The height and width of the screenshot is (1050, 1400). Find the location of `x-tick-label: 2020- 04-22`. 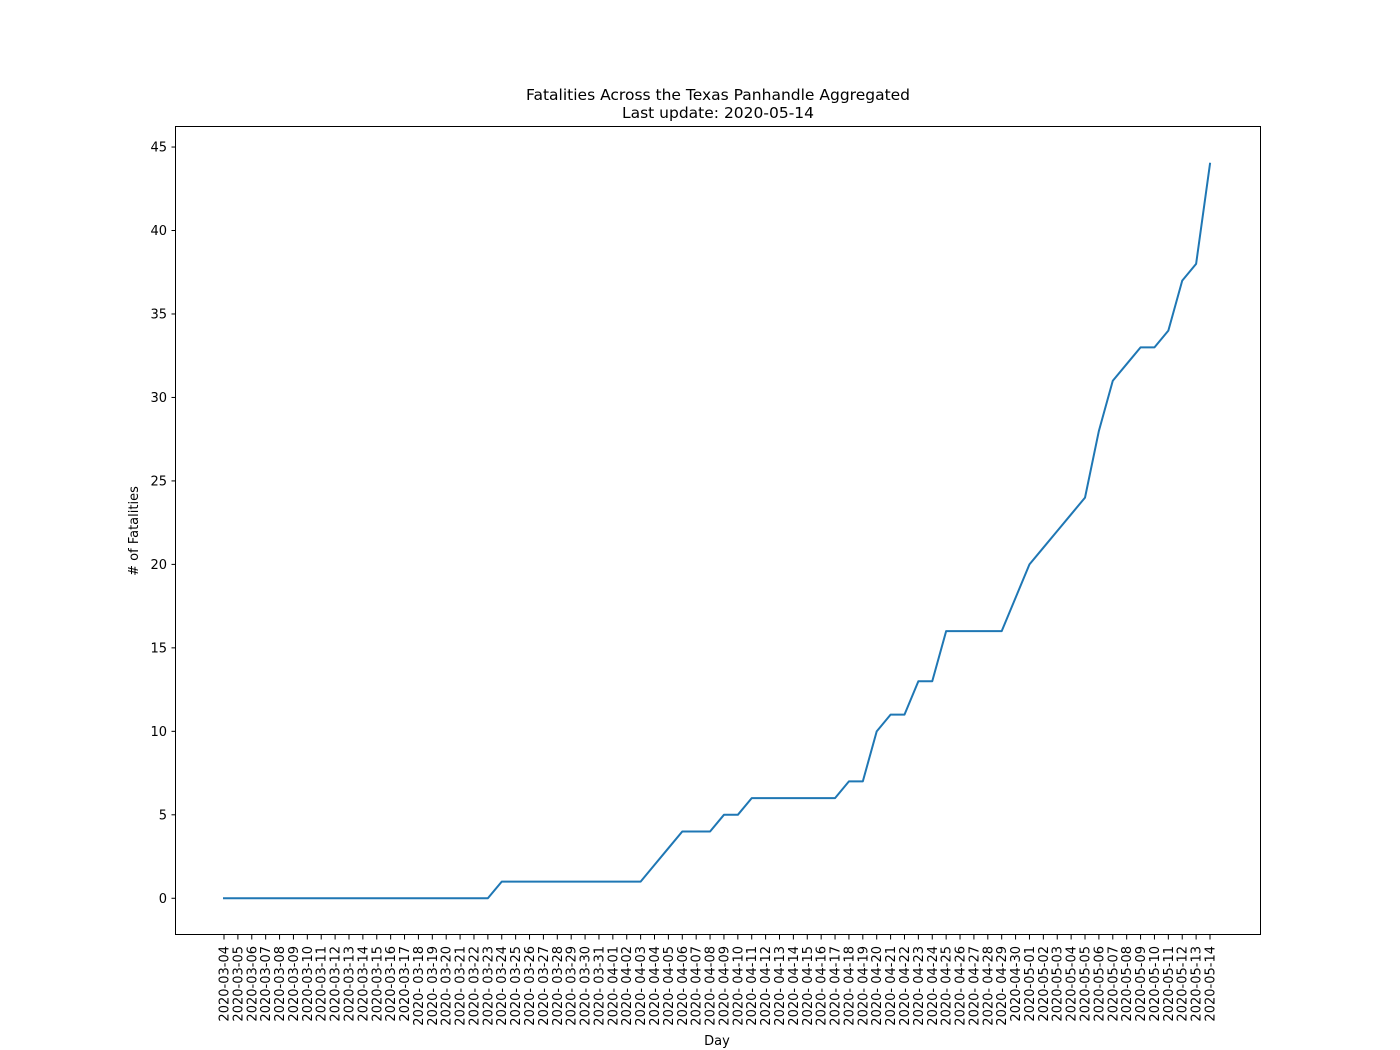

x-tick-label: 2020- 04-22 is located at coordinates (905, 986).